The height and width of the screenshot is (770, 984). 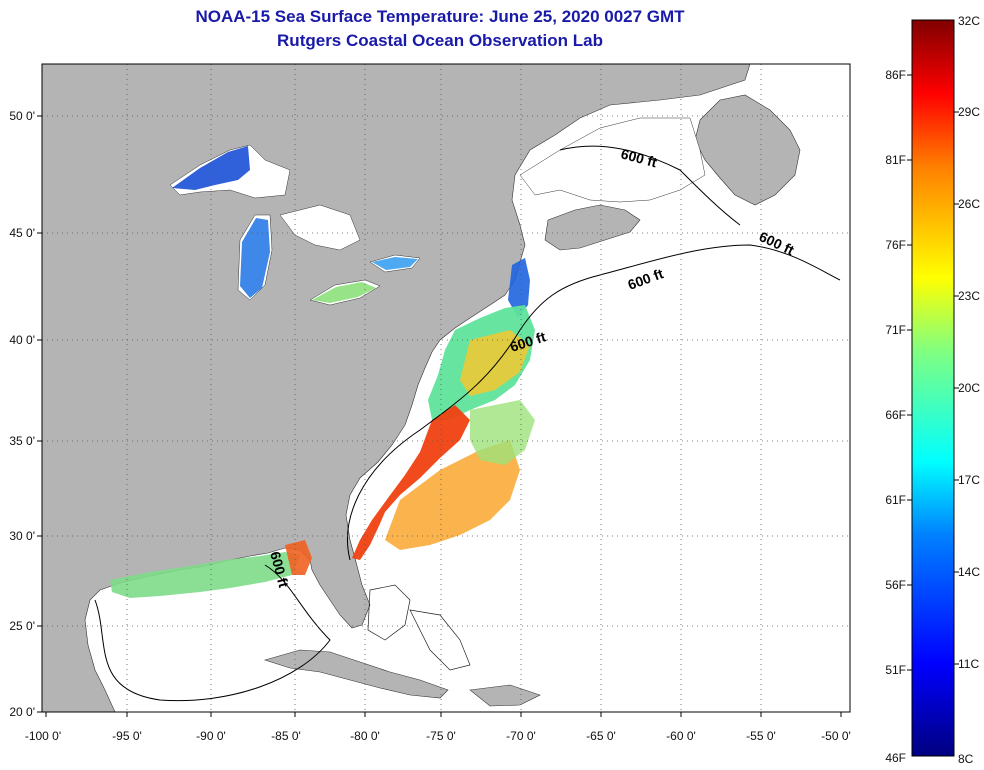 I want to click on celsius-label: 17C, so click(x=969, y=480).